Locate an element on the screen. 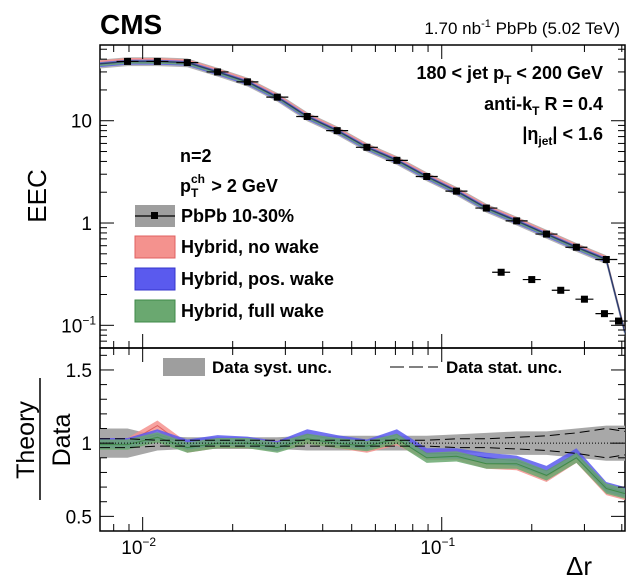 Image resolution: width=631 pixels, height=584 pixels. legend-syst-label: Data syst. unc. is located at coordinates (272, 367).